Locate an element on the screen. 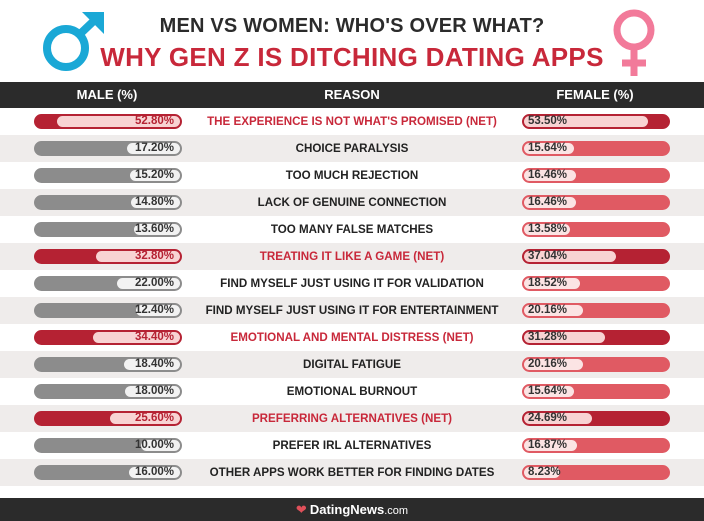  male-value-label: 14.80% is located at coordinates (154, 202).